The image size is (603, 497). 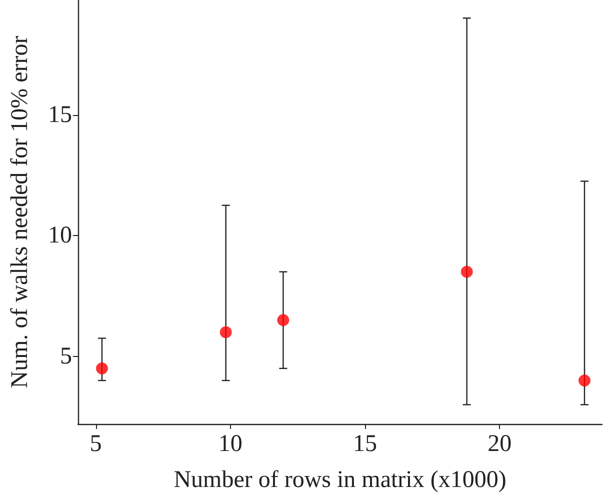 I want to click on y-tick-label: 10, so click(x=60, y=235).